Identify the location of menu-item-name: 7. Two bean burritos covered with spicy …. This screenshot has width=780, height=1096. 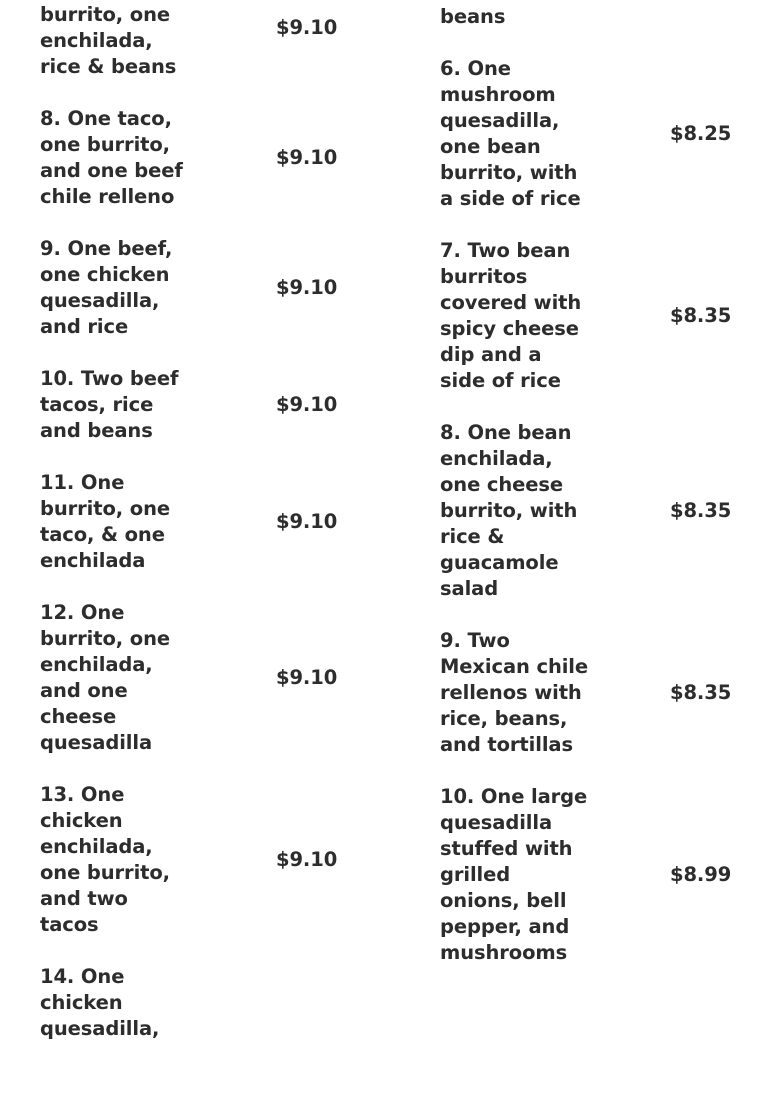
(511, 315).